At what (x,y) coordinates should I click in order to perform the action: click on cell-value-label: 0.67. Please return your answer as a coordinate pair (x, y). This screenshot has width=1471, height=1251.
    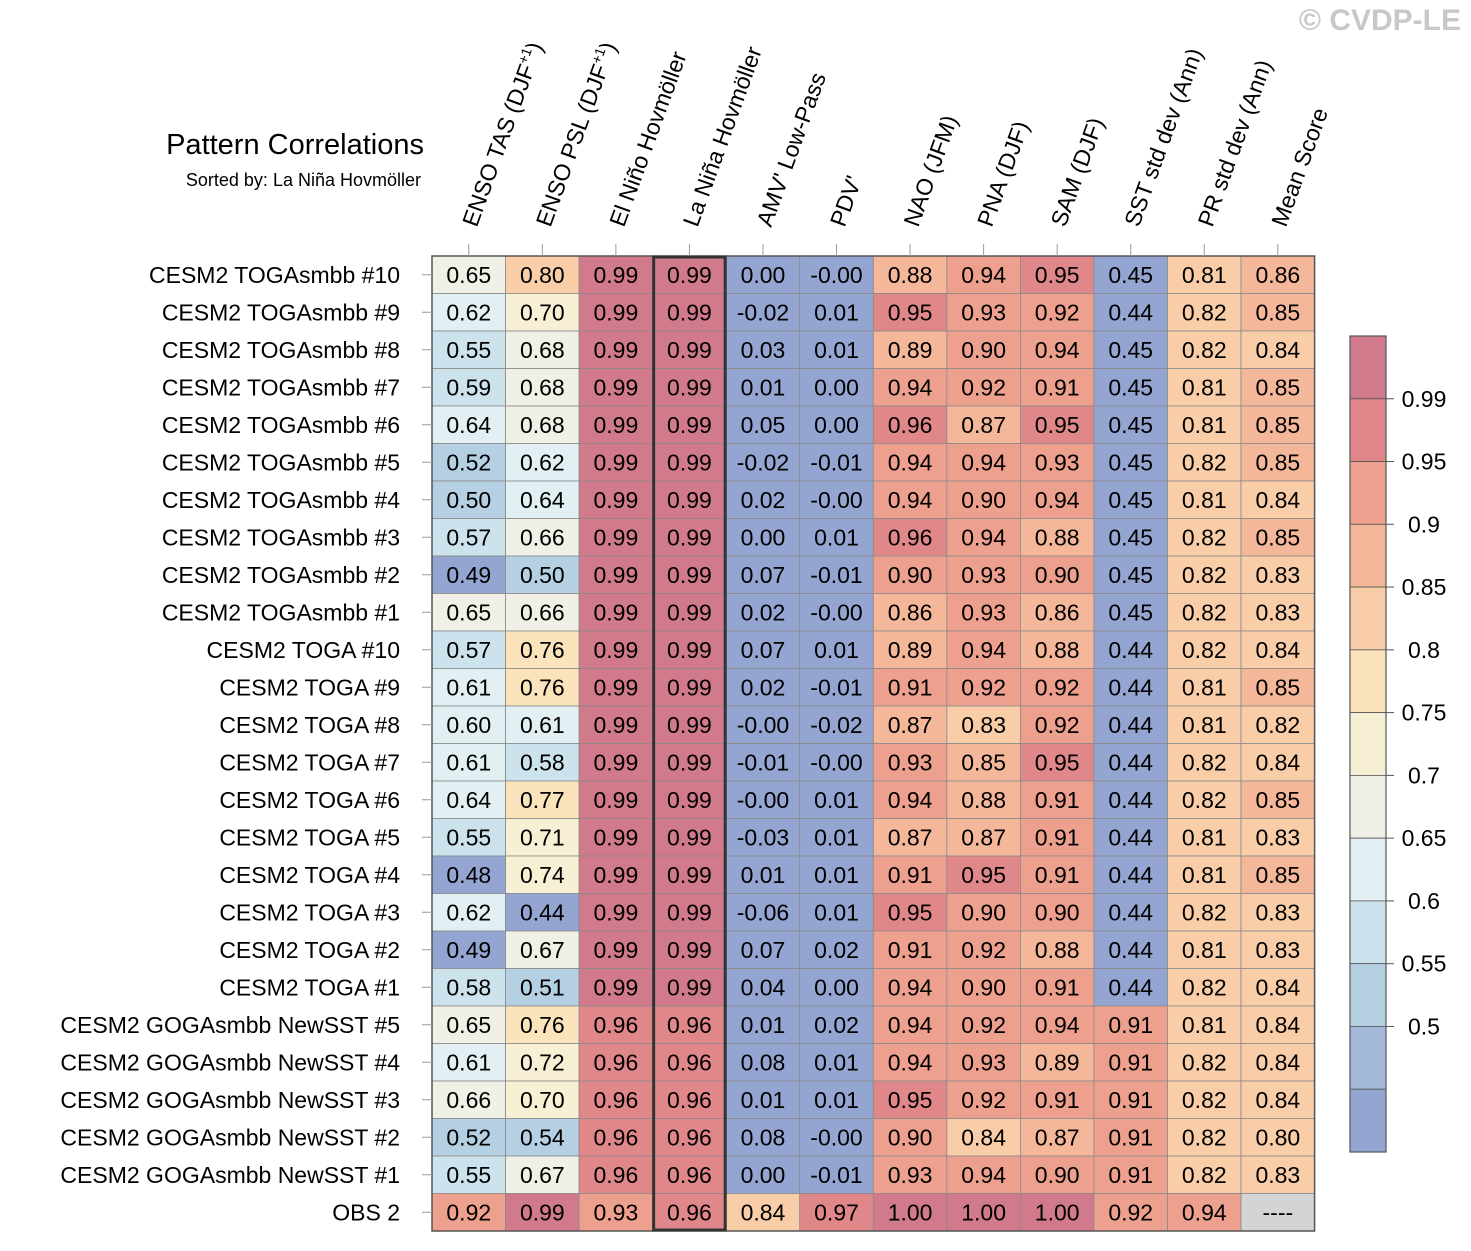
    Looking at the image, I should click on (542, 950).